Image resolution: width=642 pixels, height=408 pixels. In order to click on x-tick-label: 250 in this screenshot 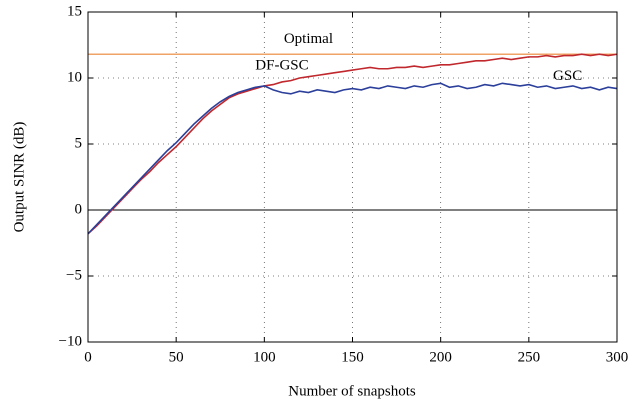, I will do `click(529, 357)`.